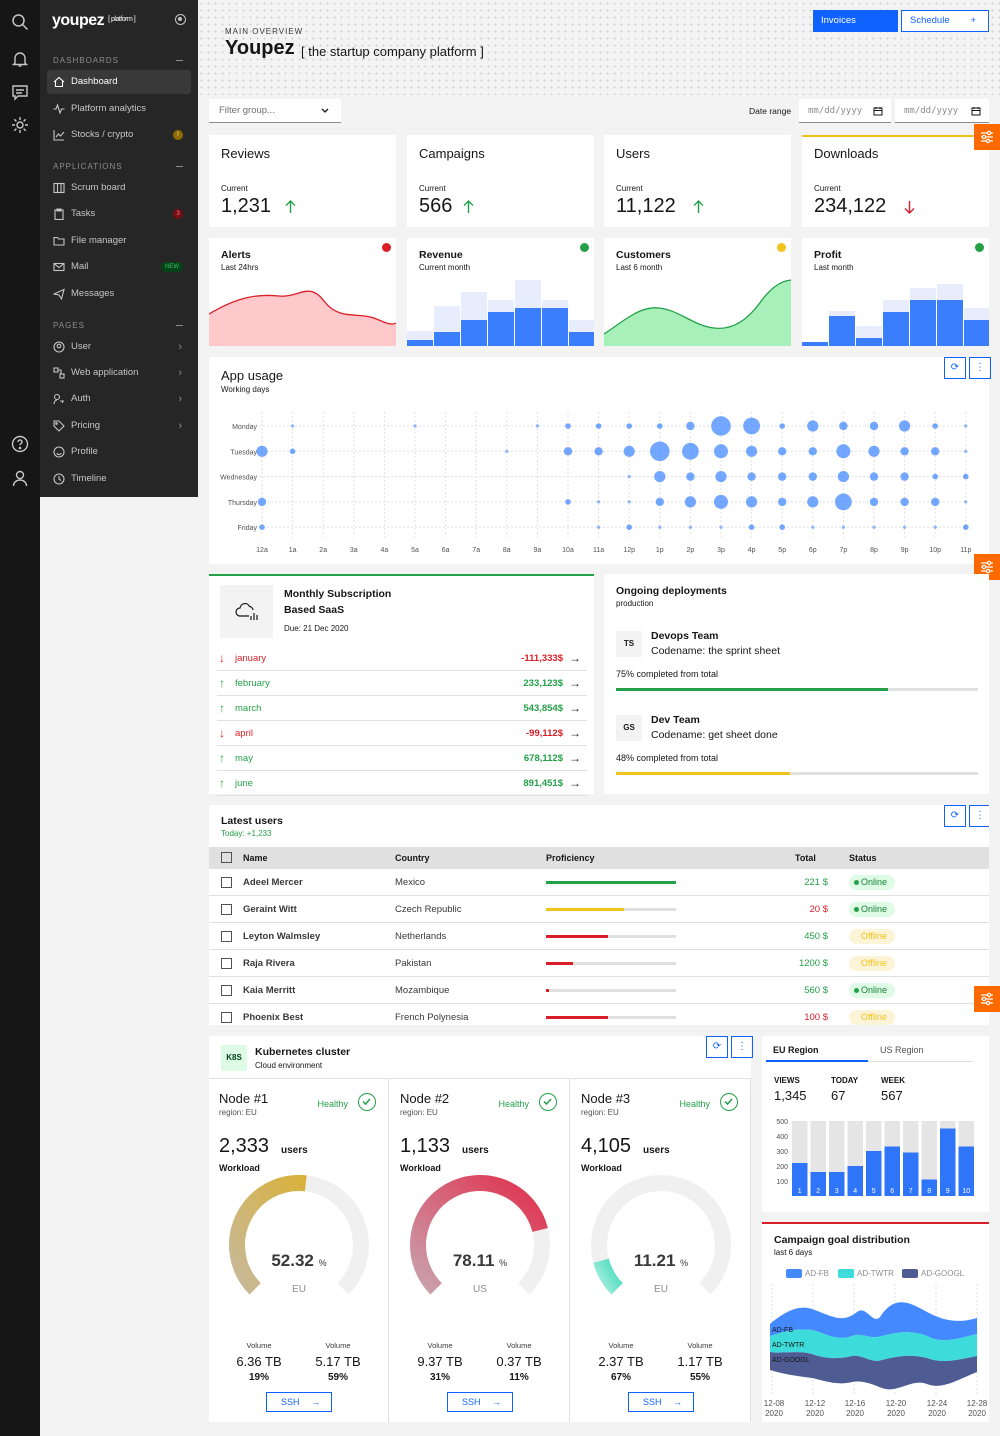 The image size is (1000, 1436). What do you see at coordinates (119, 188) in the screenshot?
I see `sidebar-item-scrum-board: Scrum board` at bounding box center [119, 188].